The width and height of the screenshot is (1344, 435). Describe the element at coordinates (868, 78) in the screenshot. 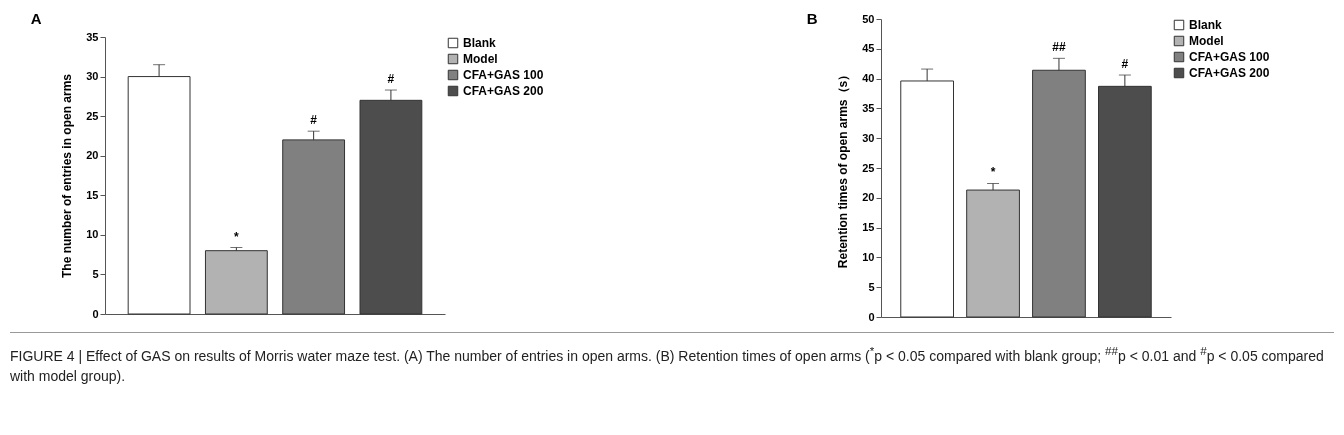

I see `y-tick-label: 40` at that location.